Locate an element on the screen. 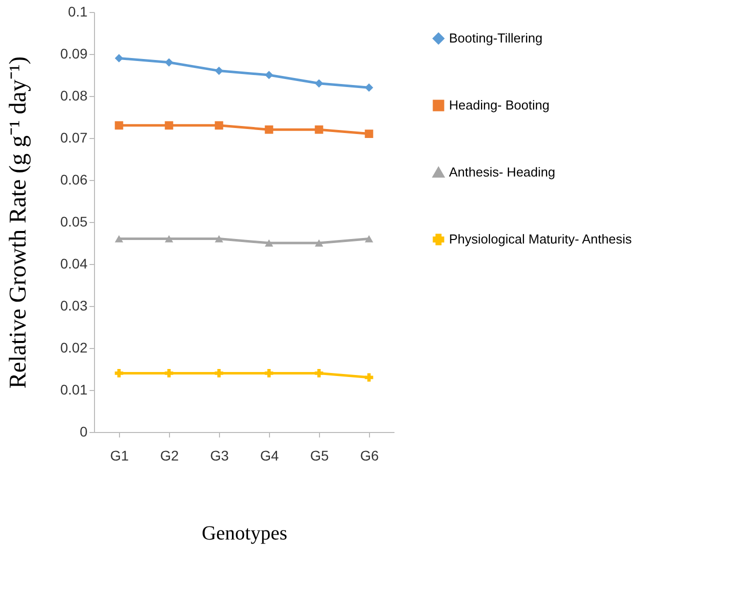 The height and width of the screenshot is (612, 729). legend-label: Booting-Tillering is located at coordinates (495, 38).